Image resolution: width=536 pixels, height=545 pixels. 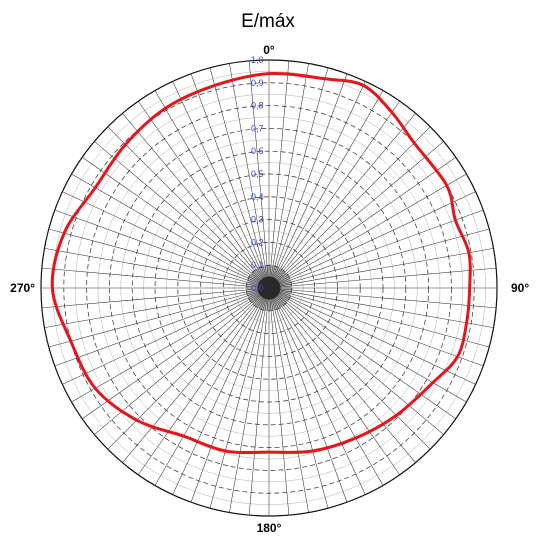 What do you see at coordinates (520, 288) in the screenshot?
I see `angle-label: 90°` at bounding box center [520, 288].